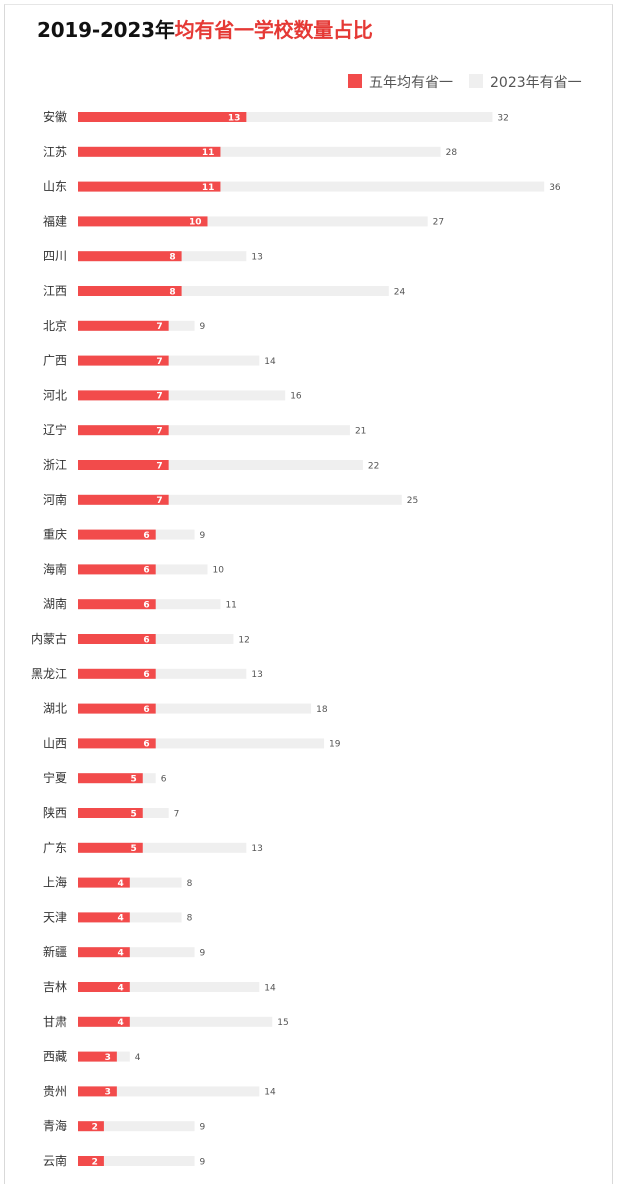  What do you see at coordinates (411, 83) in the screenshot?
I see `legend-label-five-year: 五年均有省一` at bounding box center [411, 83].